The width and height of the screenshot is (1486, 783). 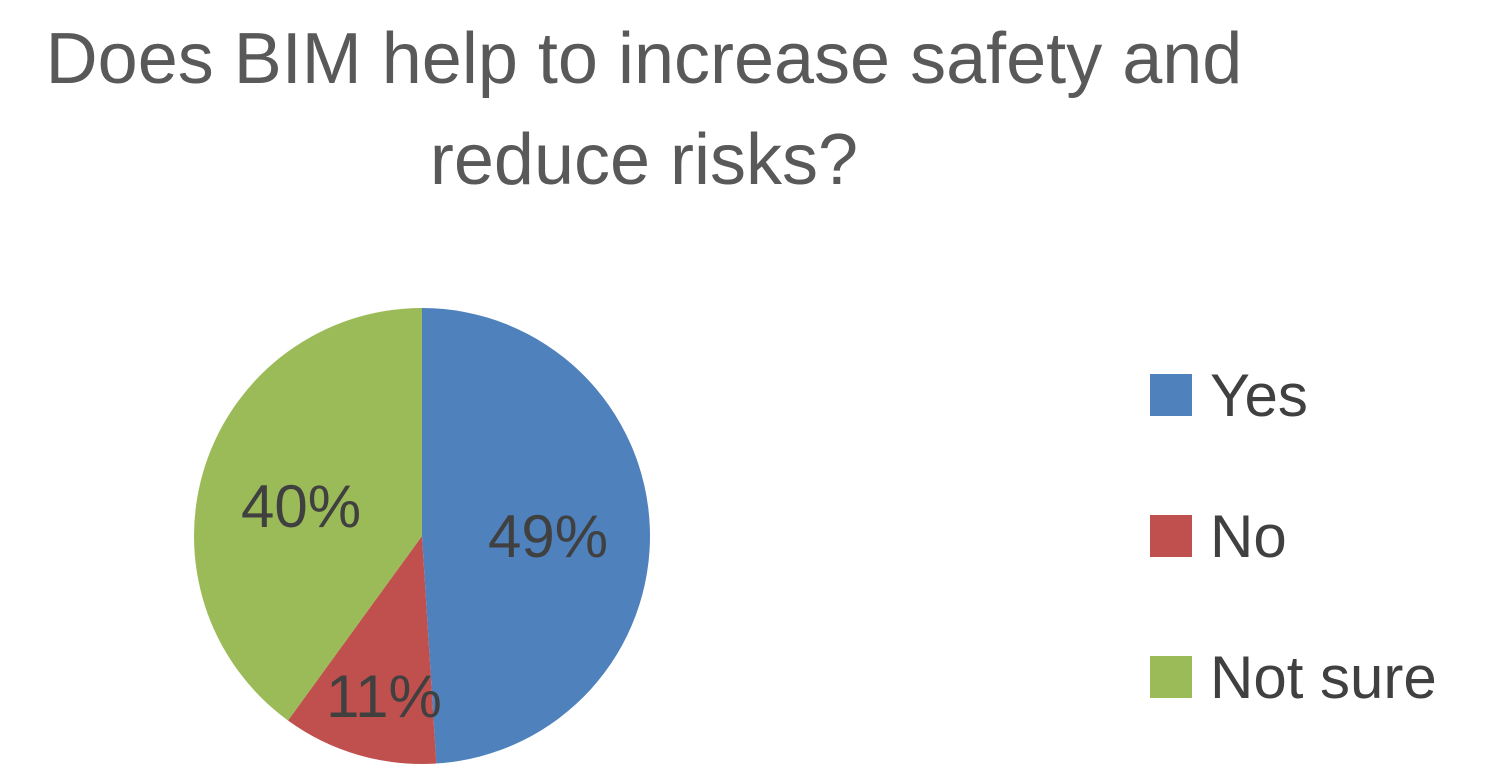 I want to click on legend-swatch-not-sure, so click(x=1171, y=677).